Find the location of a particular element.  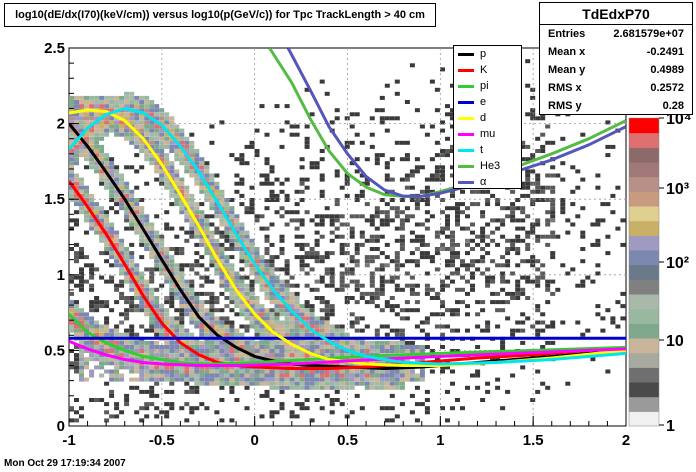

colorbar-label: 1 is located at coordinates (670, 426).